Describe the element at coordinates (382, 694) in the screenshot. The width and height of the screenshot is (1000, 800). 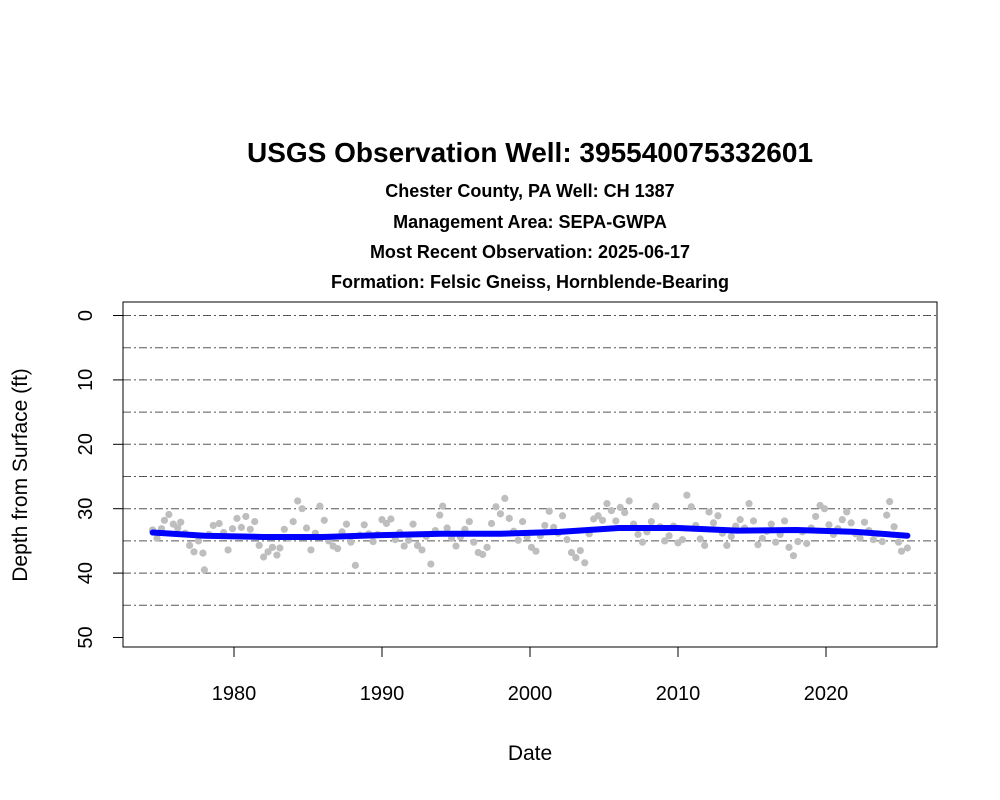
I see `x-tick-label: 1990` at that location.